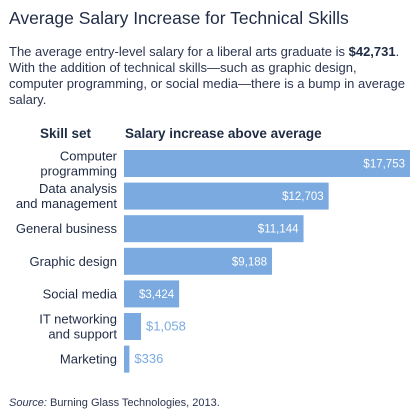 The width and height of the screenshot is (420, 420). I want to click on value-label: $9,188, so click(249, 262).